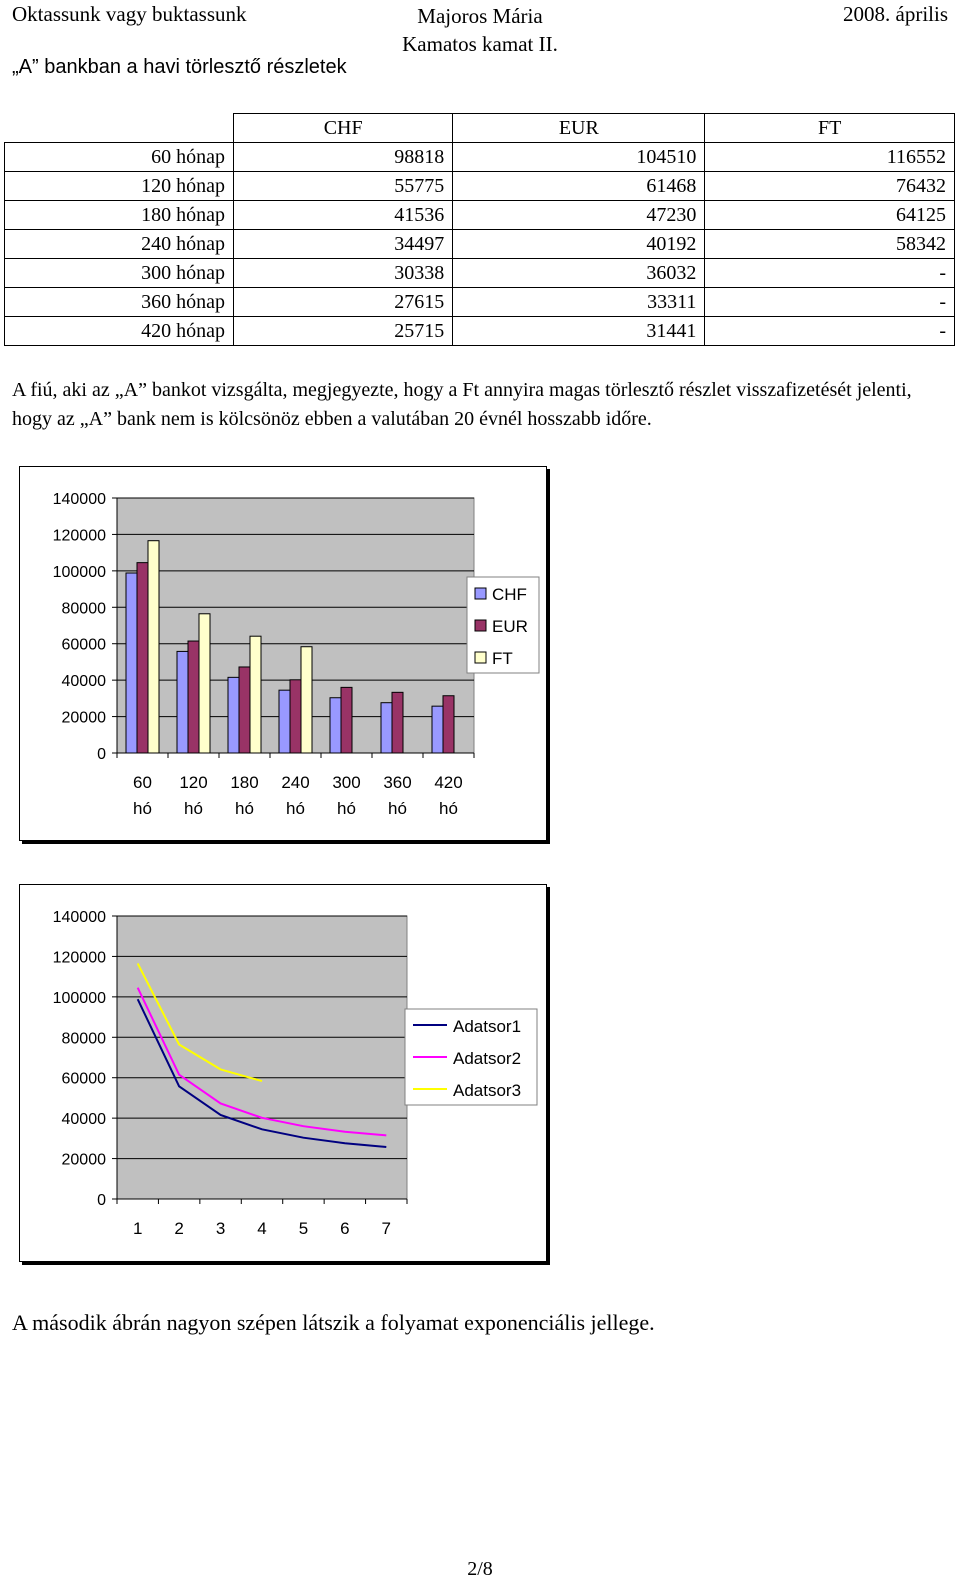 Image resolution: width=960 pixels, height=1593 pixels. Describe the element at coordinates (829, 128) in the screenshot. I see `column-header-ft: FT` at that location.